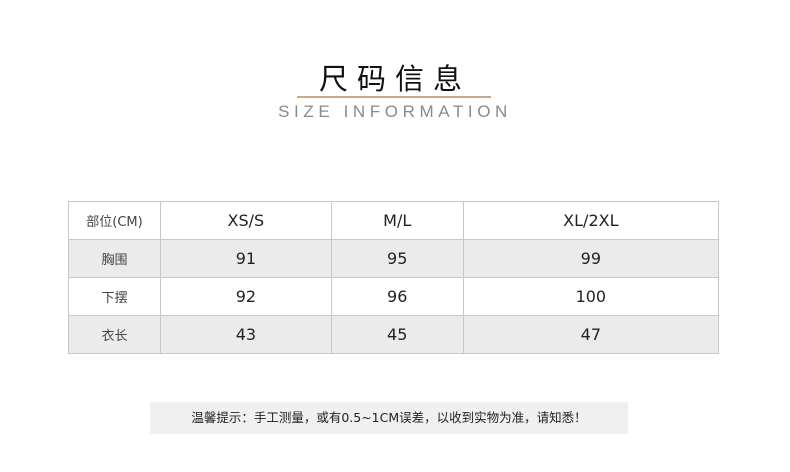 This screenshot has height=472, width=790. I want to click on table-cell: 91, so click(246, 258).